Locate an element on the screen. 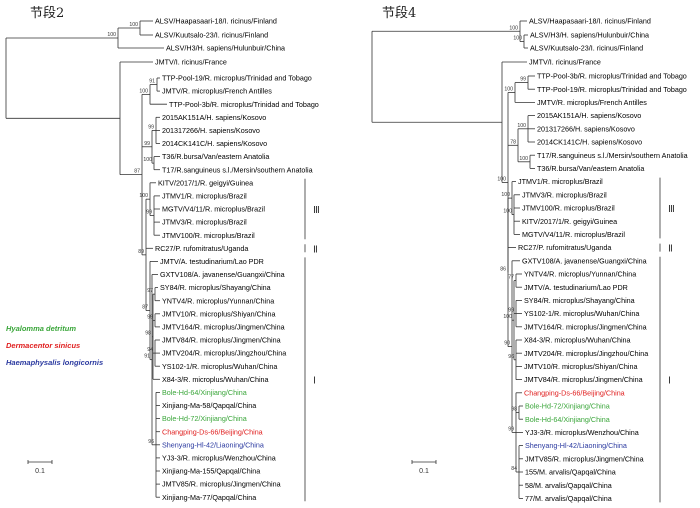  left-panel-title: 节段2 is located at coordinates (47, 13).